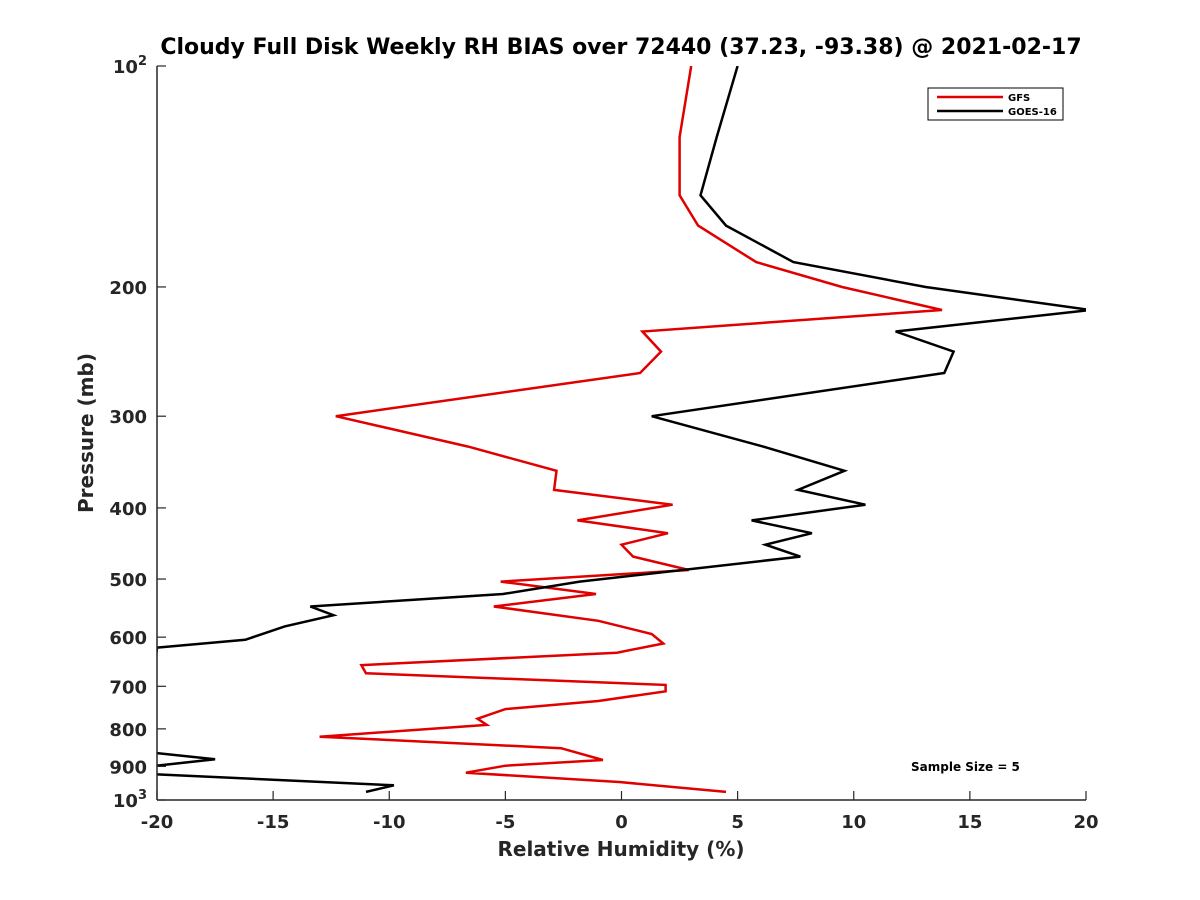 This screenshot has width=1200, height=900. Describe the element at coordinates (389, 822) in the screenshot. I see `x-tick-label: -10` at that location.